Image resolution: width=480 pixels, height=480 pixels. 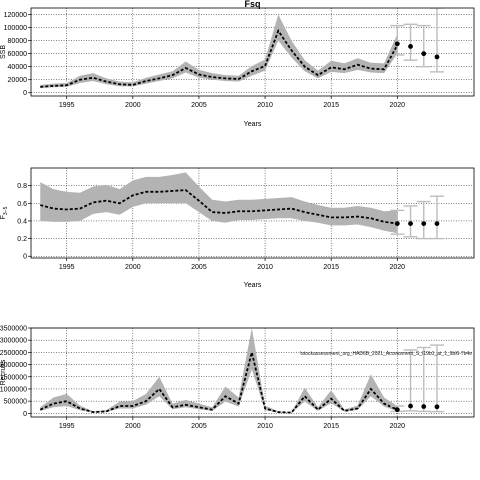 I want to click on y-tick-label: 20000, so click(x=18, y=80).